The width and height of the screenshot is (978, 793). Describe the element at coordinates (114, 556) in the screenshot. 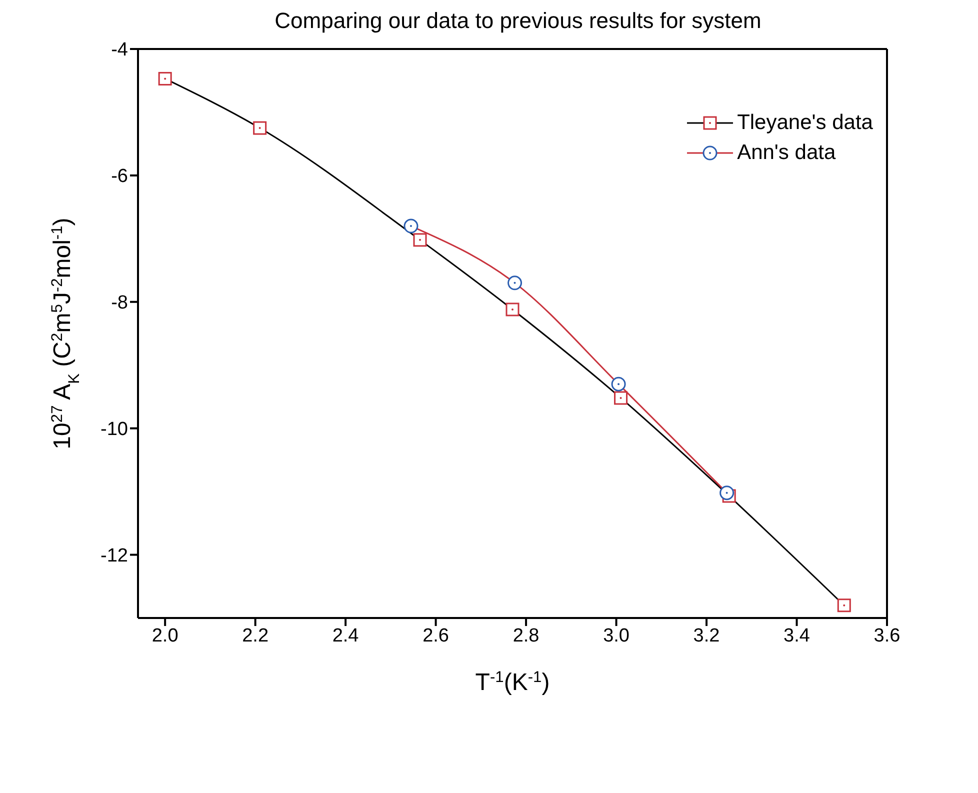

I see `y-tick-label: -12` at that location.